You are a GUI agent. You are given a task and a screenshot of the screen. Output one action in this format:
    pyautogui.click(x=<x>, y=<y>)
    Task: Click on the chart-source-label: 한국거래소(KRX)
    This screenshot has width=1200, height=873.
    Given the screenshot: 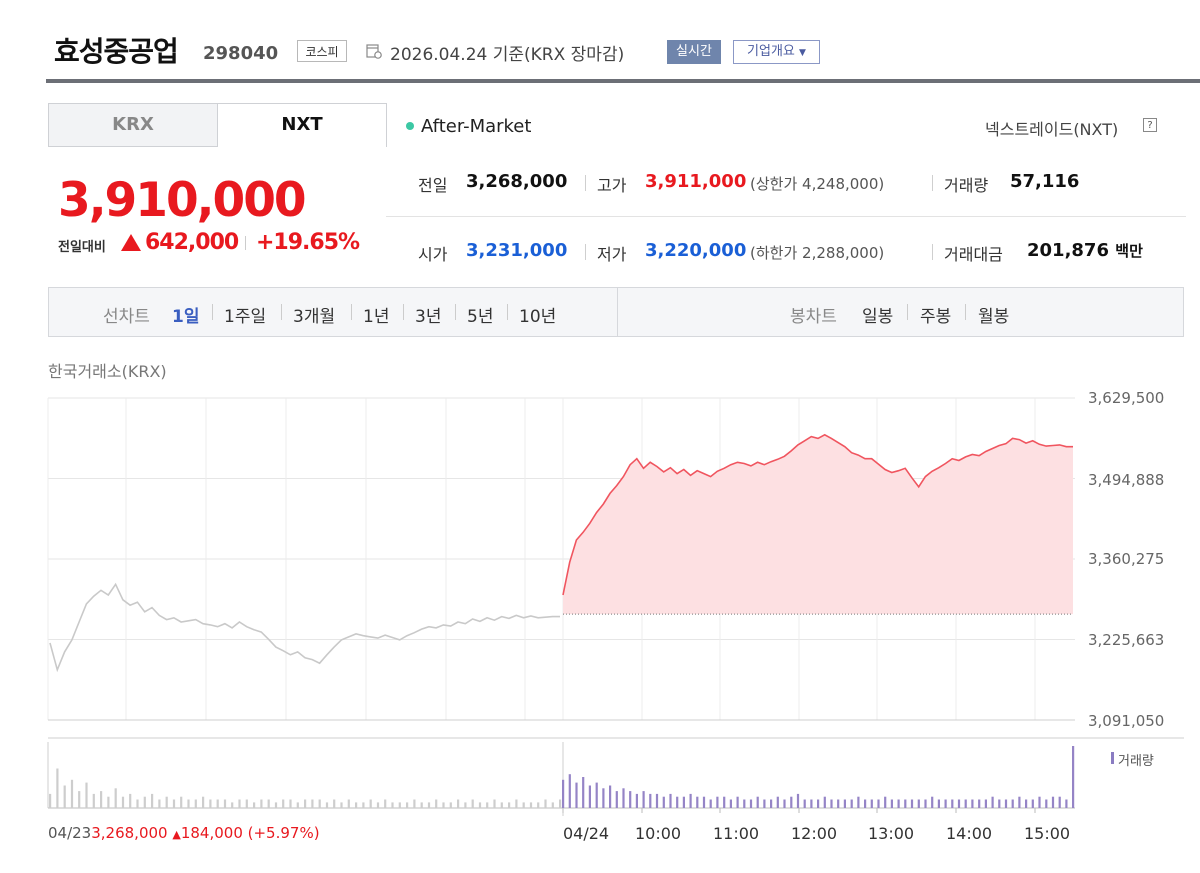 What is the action you would take?
    pyautogui.click(x=107, y=371)
    